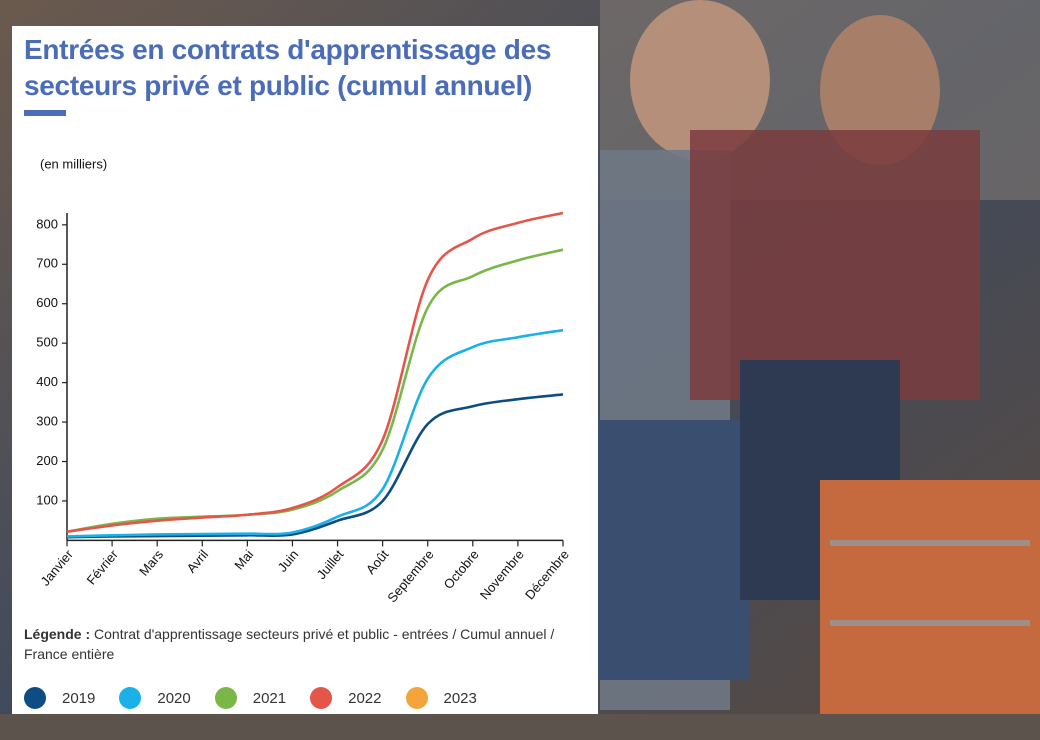  What do you see at coordinates (288, 561) in the screenshot?
I see `x-tick-label: Juin` at bounding box center [288, 561].